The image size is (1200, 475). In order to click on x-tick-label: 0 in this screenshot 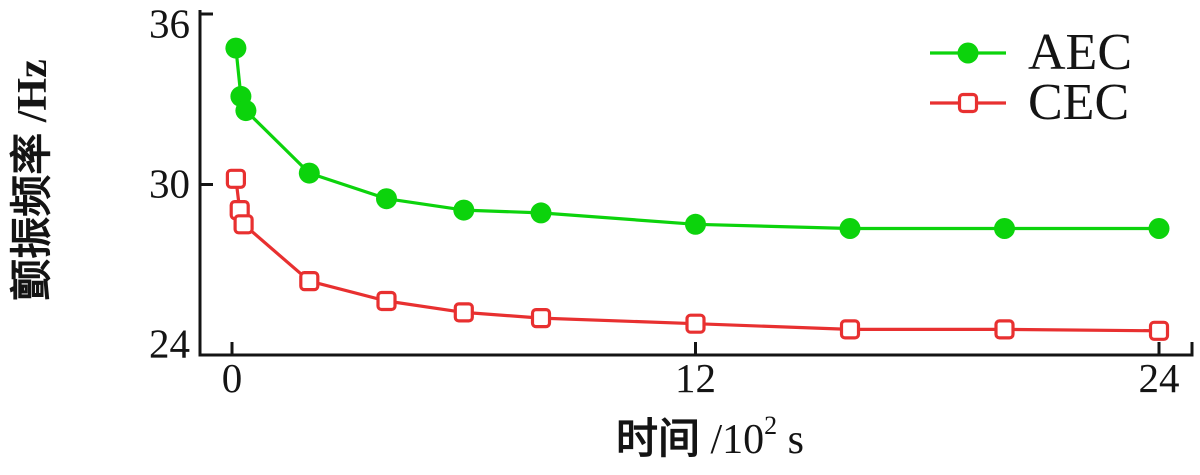, I will do `click(232, 378)`.